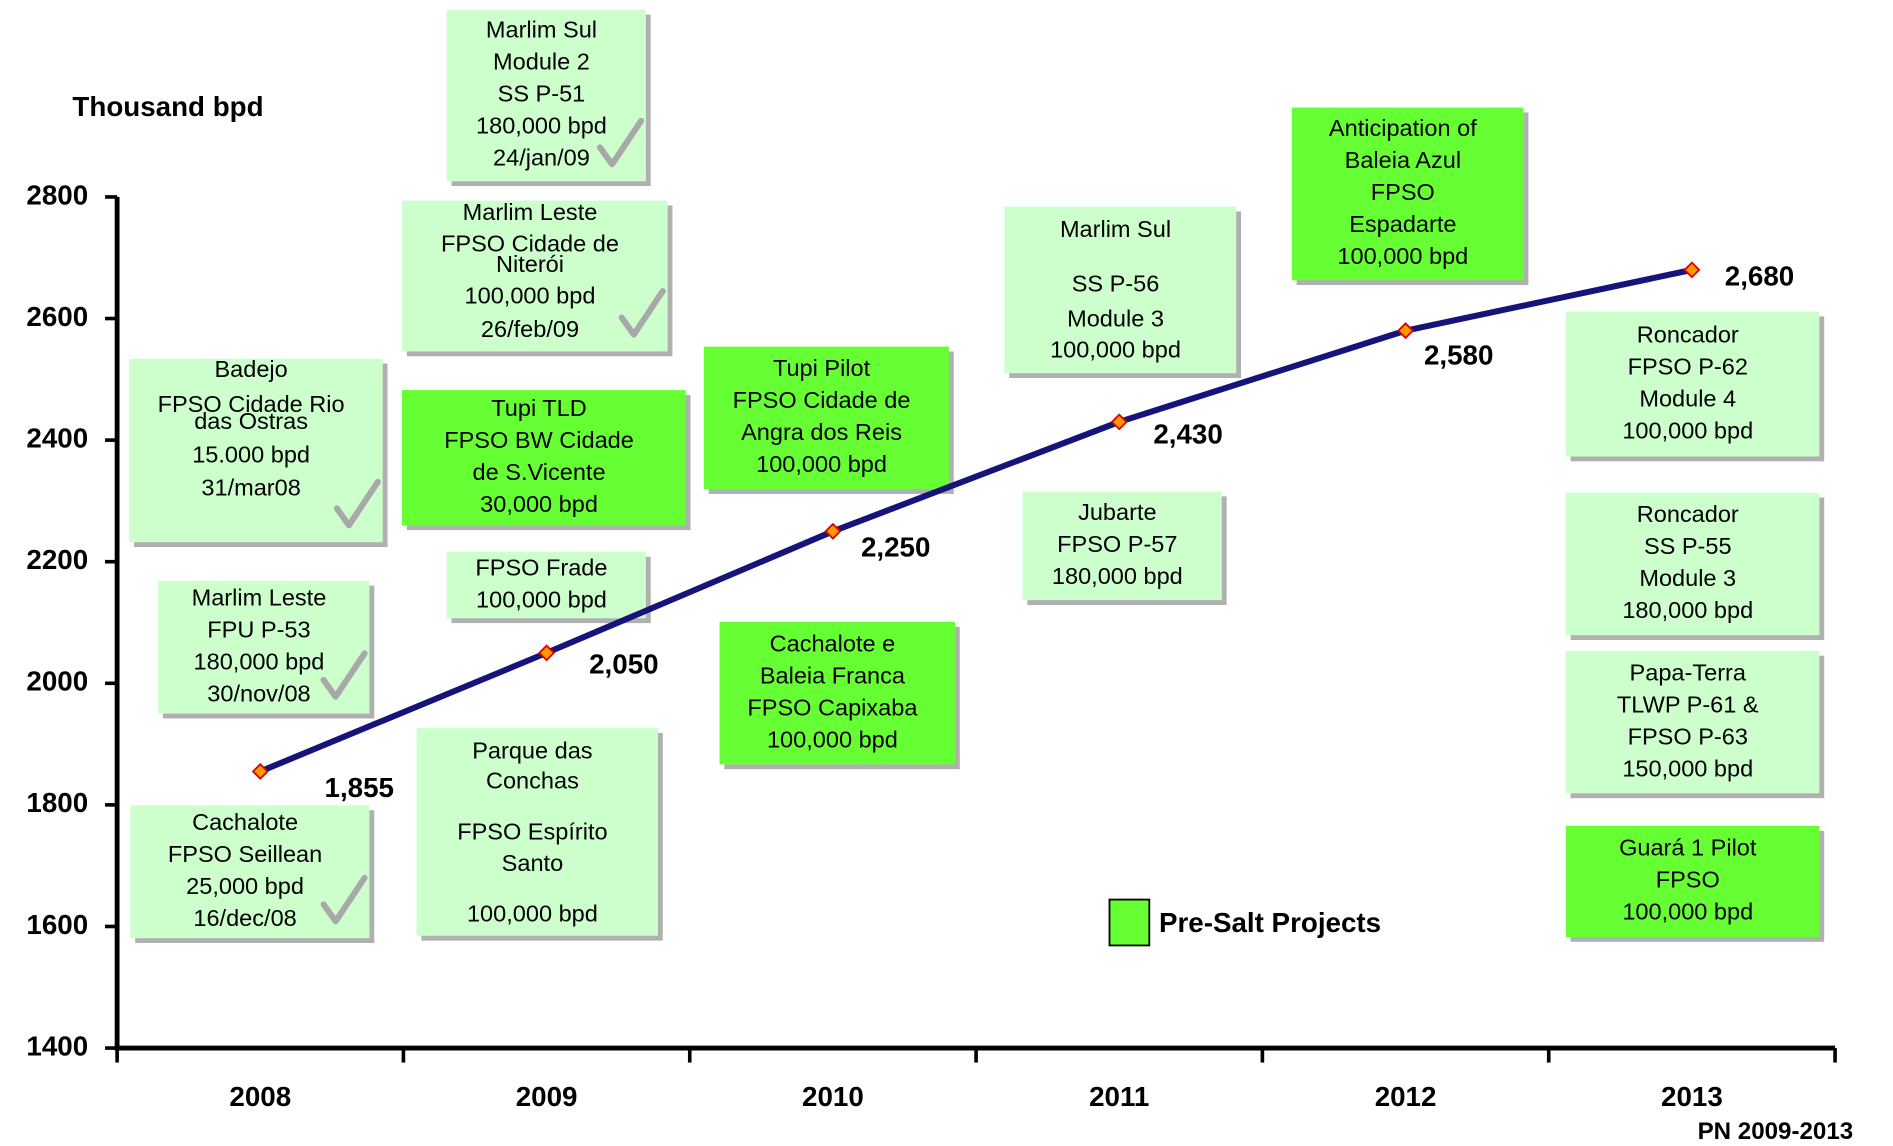  Describe the element at coordinates (57, 437) in the screenshot. I see `y-tick-label: 2400` at that location.